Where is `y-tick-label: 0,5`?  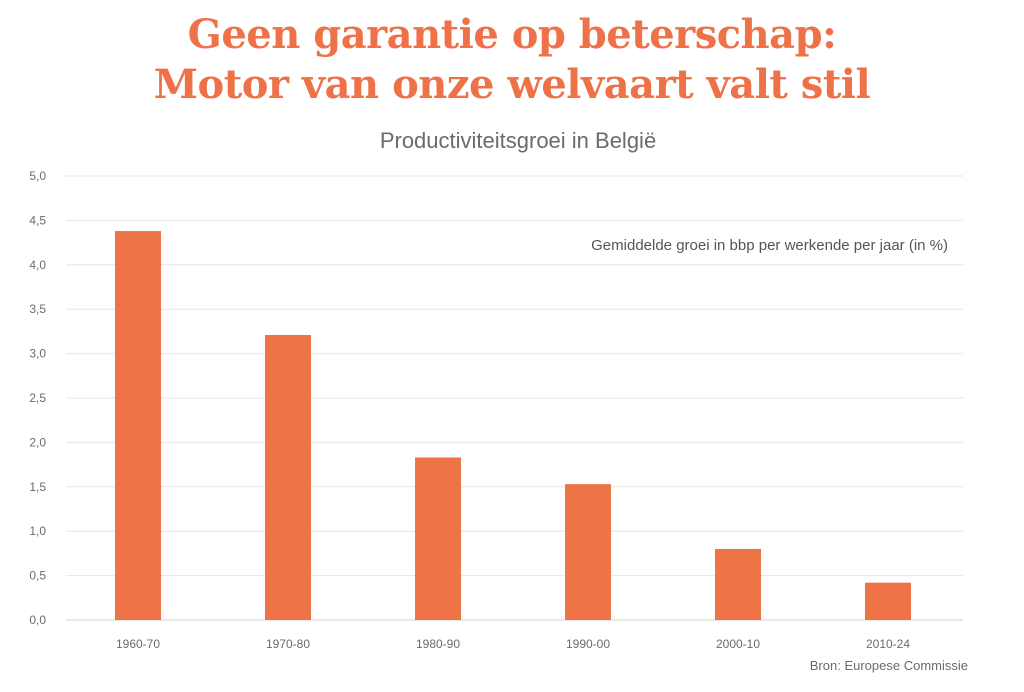 y-tick-label: 0,5 is located at coordinates (37, 576).